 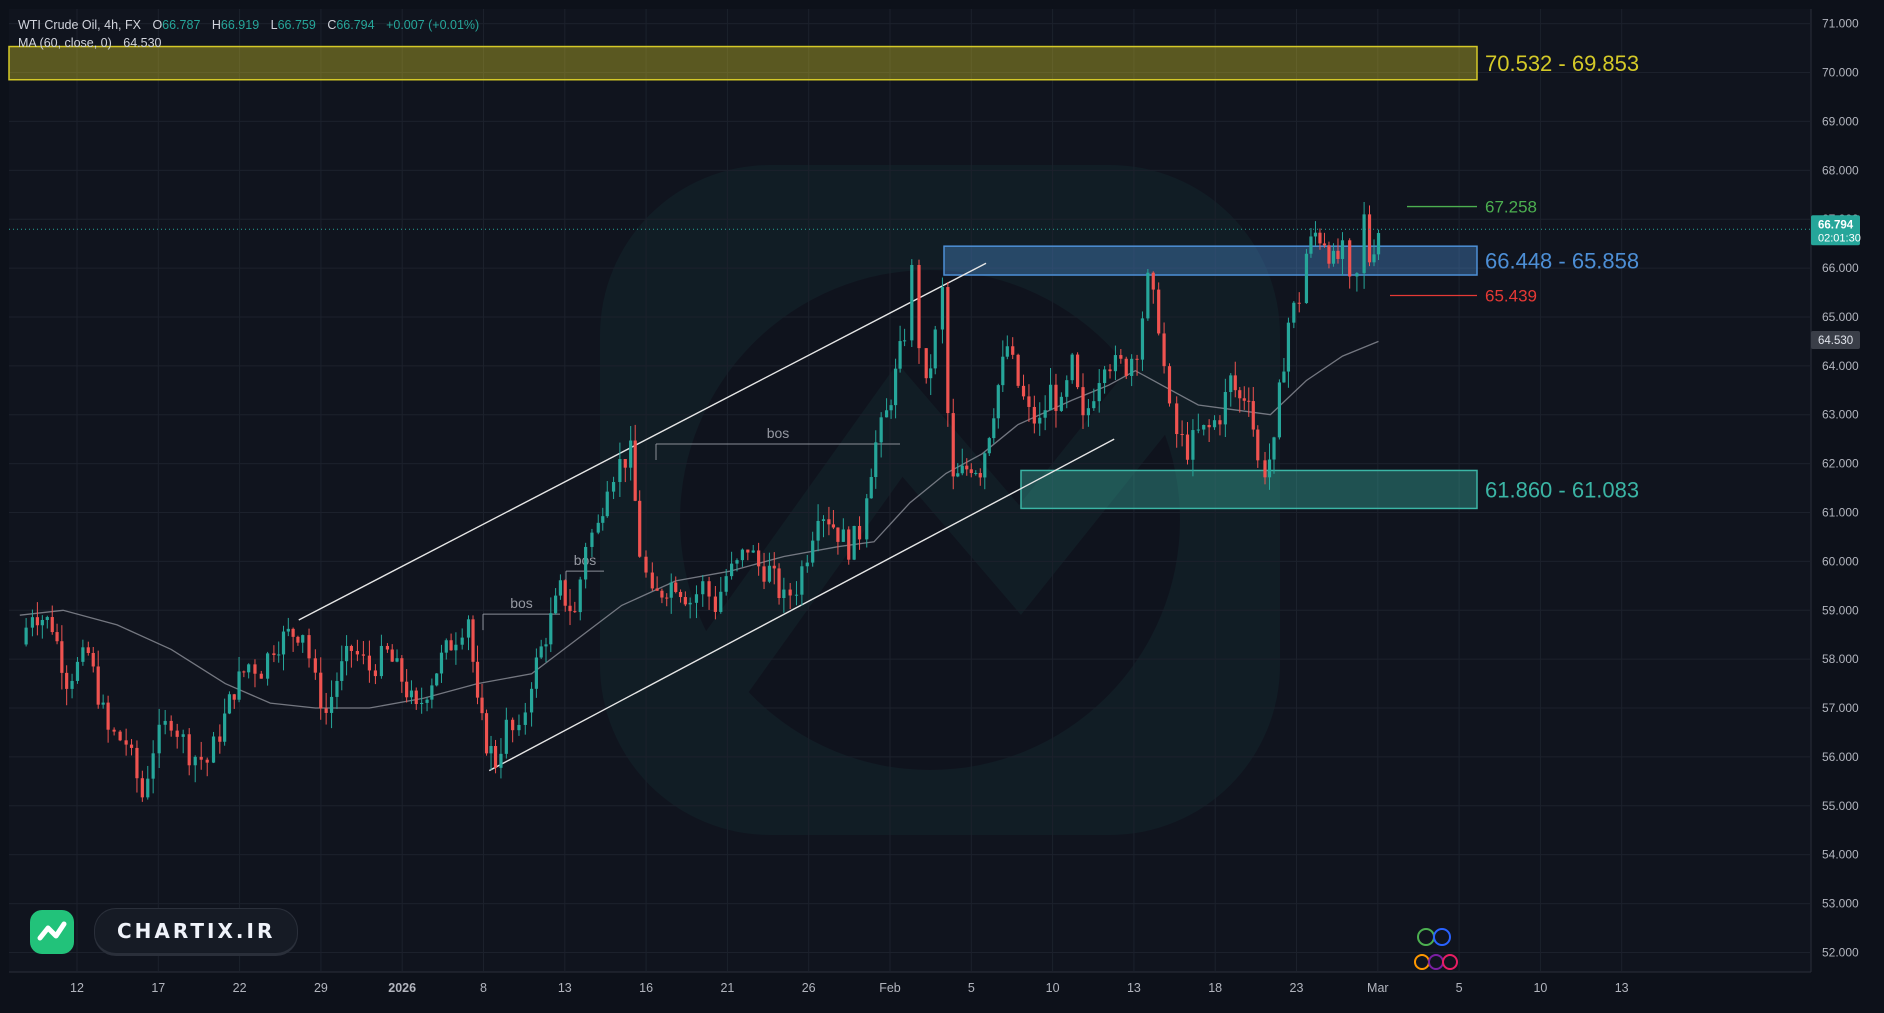 What do you see at coordinates (164, 932) in the screenshot?
I see `brand-watermark: CHARTIX.IR` at bounding box center [164, 932].